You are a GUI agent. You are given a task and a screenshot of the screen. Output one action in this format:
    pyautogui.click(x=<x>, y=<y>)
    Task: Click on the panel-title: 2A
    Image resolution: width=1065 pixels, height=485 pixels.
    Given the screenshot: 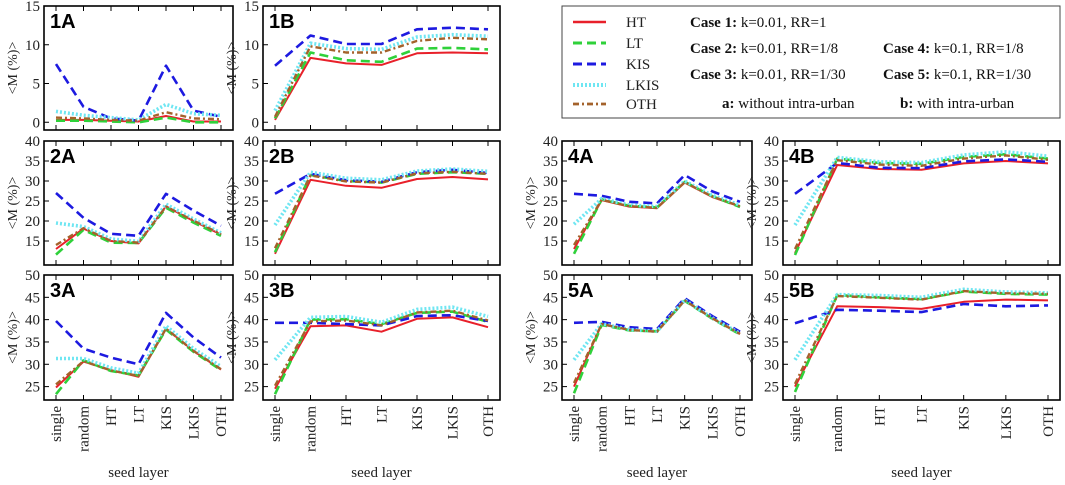 What is the action you would take?
    pyautogui.click(x=63, y=157)
    